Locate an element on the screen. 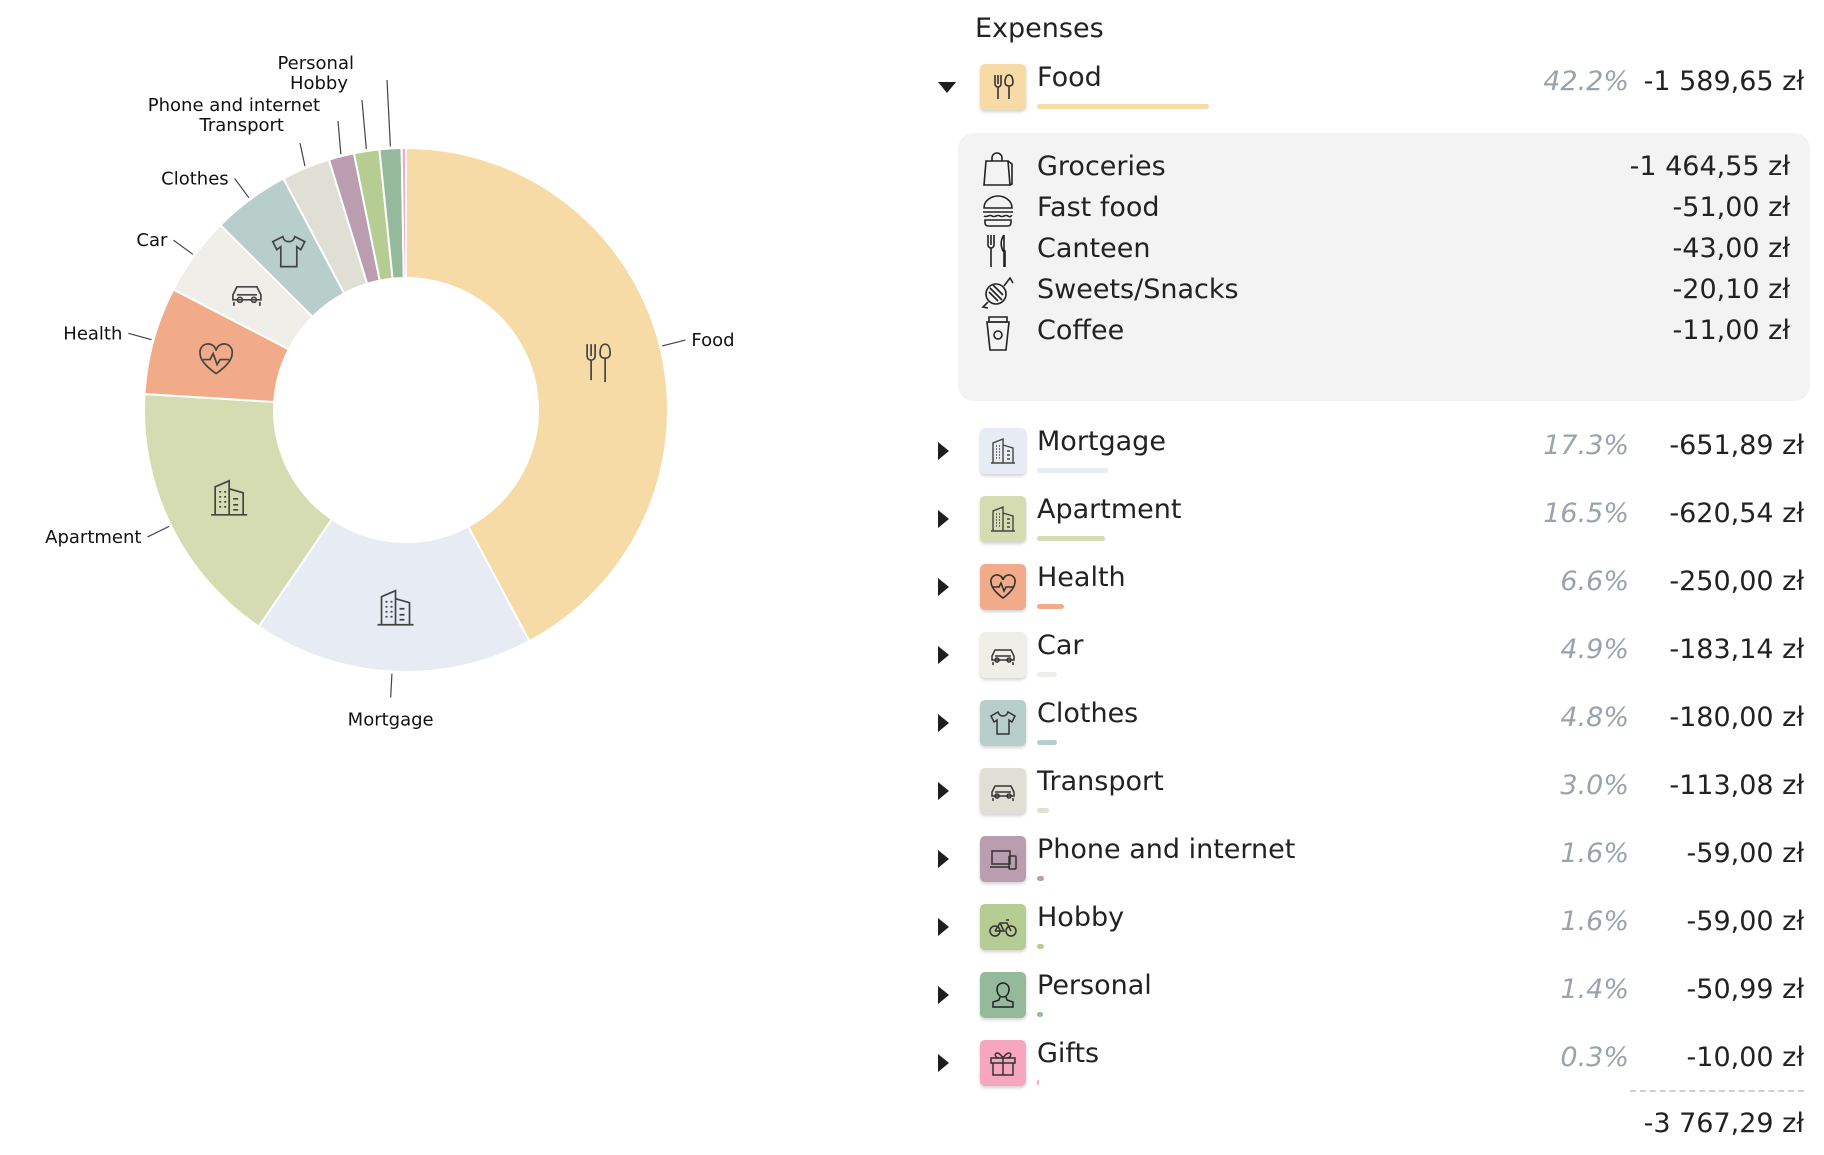  category-percentage: 42.2% is located at coordinates (1586, 81).